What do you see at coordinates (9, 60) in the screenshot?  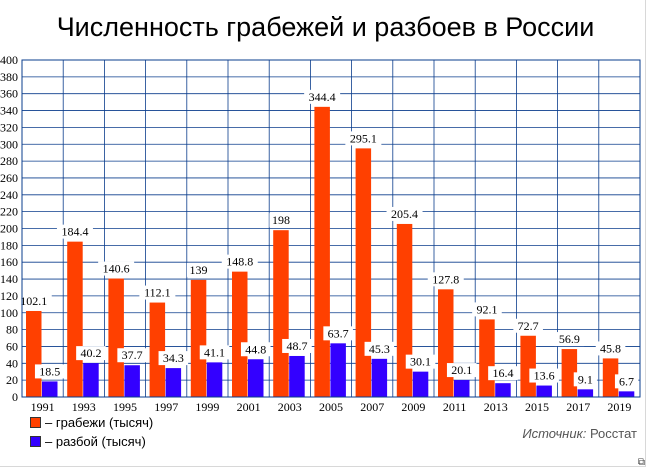 I see `y-tick-label: 400` at bounding box center [9, 60].